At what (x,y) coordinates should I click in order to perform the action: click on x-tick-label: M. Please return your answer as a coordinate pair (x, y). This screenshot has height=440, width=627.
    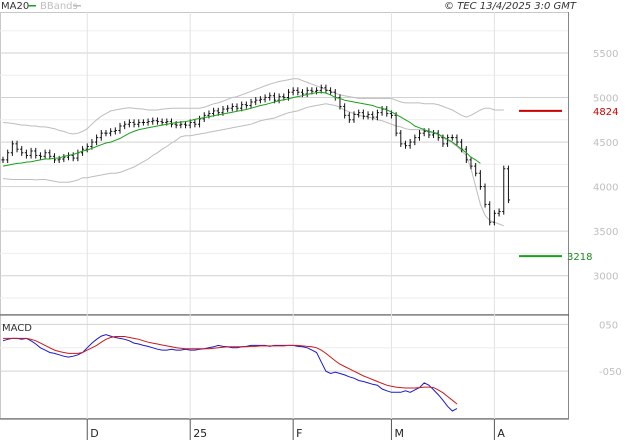
    Looking at the image, I should click on (399, 433).